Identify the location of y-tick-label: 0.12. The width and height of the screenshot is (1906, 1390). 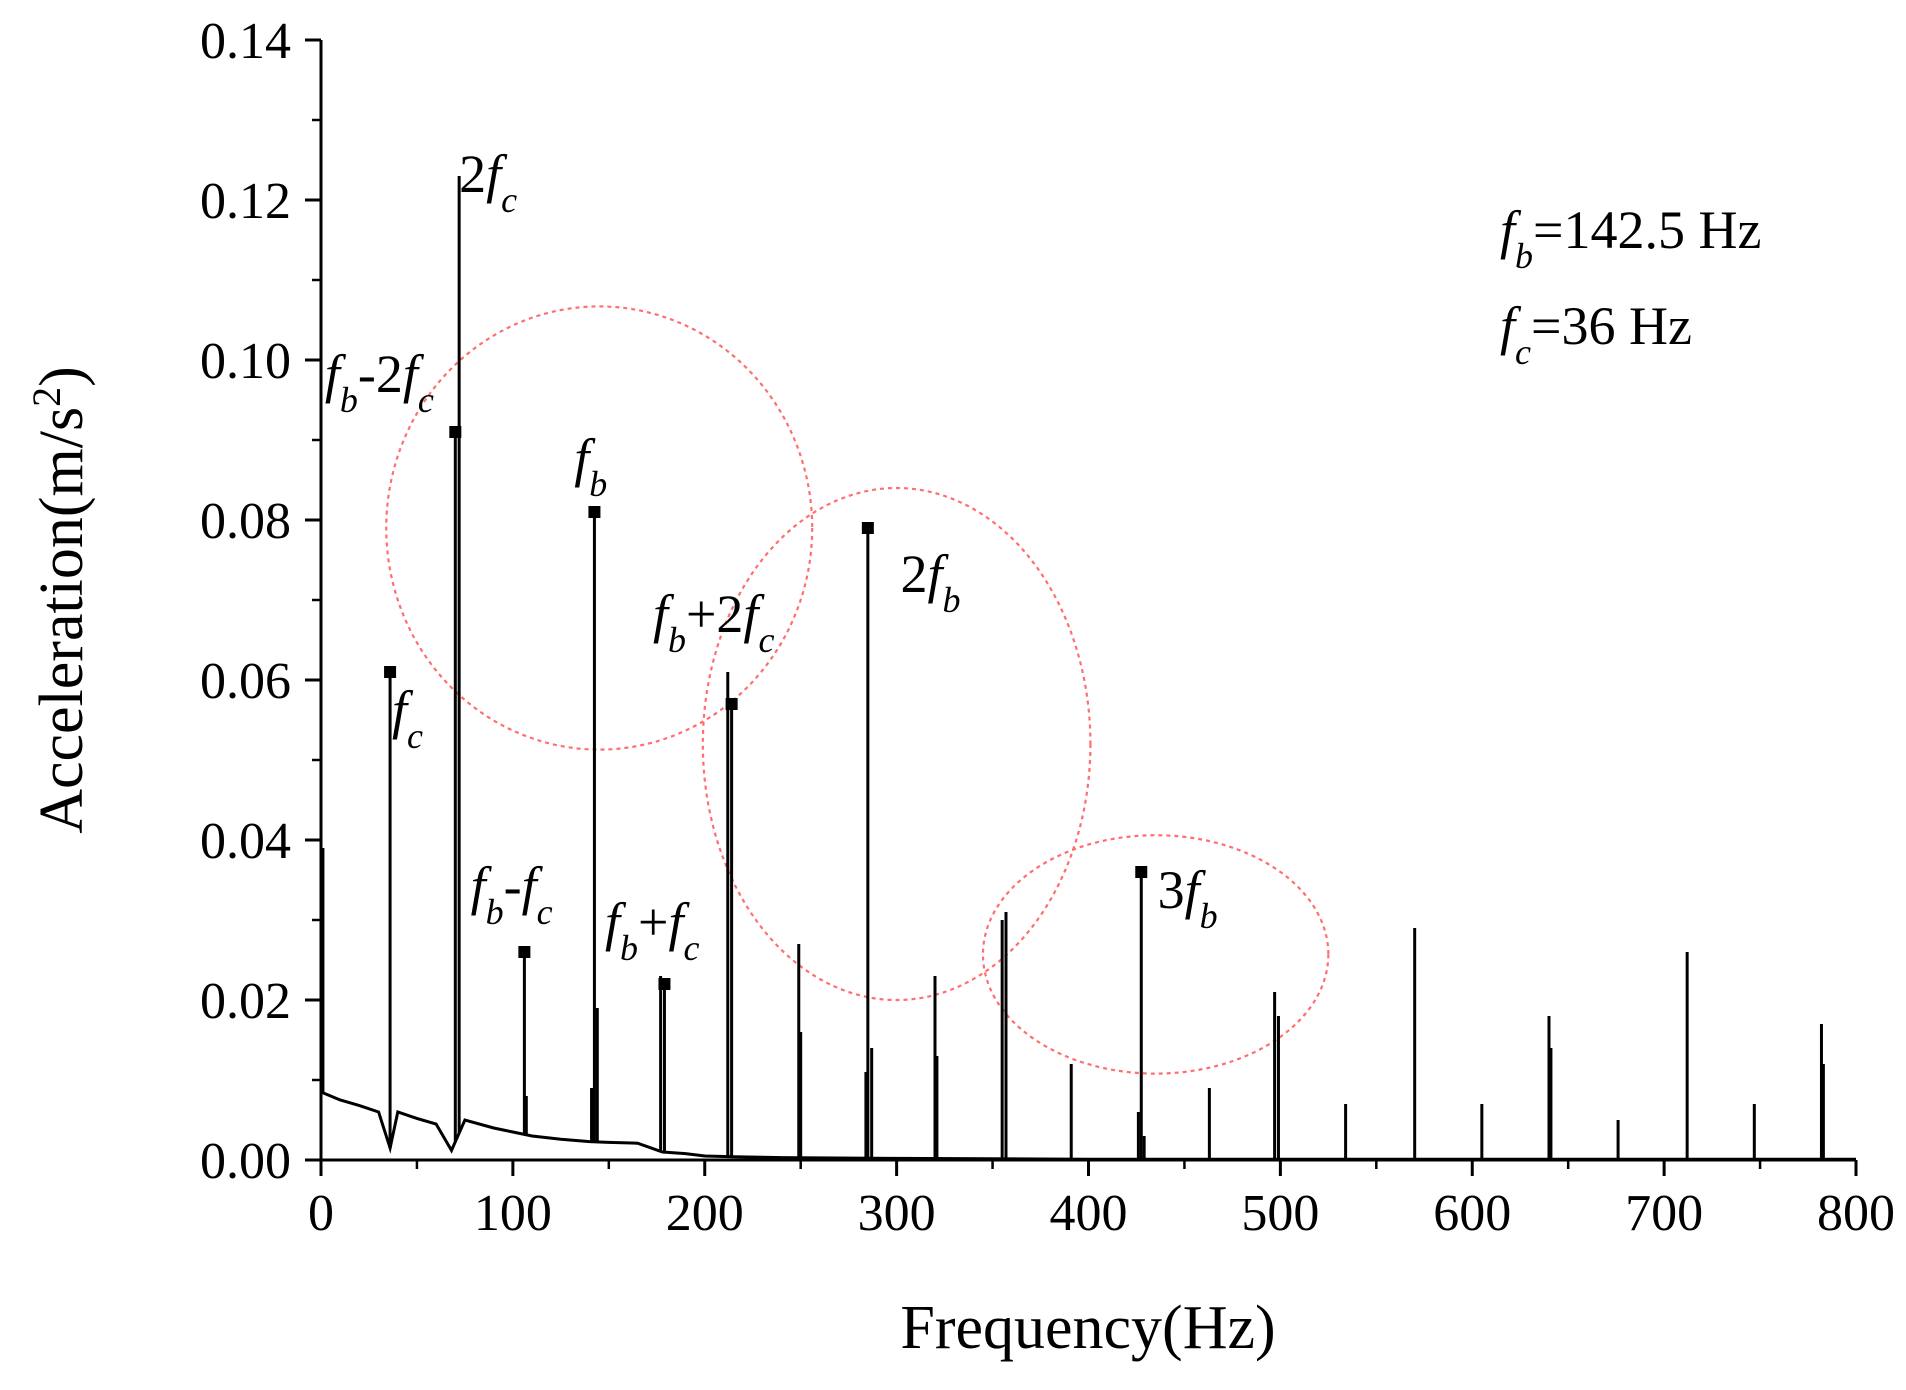
(245, 201).